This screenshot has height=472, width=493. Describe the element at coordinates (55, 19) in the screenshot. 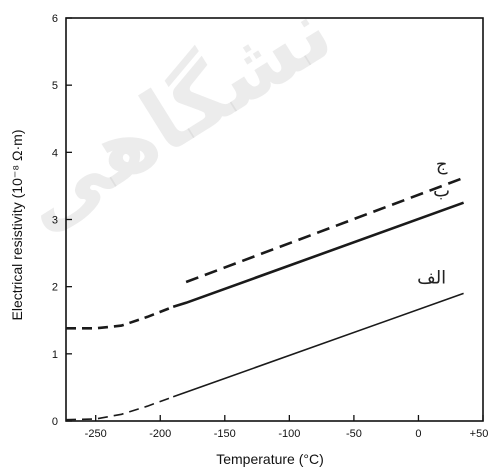

I see `y-tick-label: 6` at that location.